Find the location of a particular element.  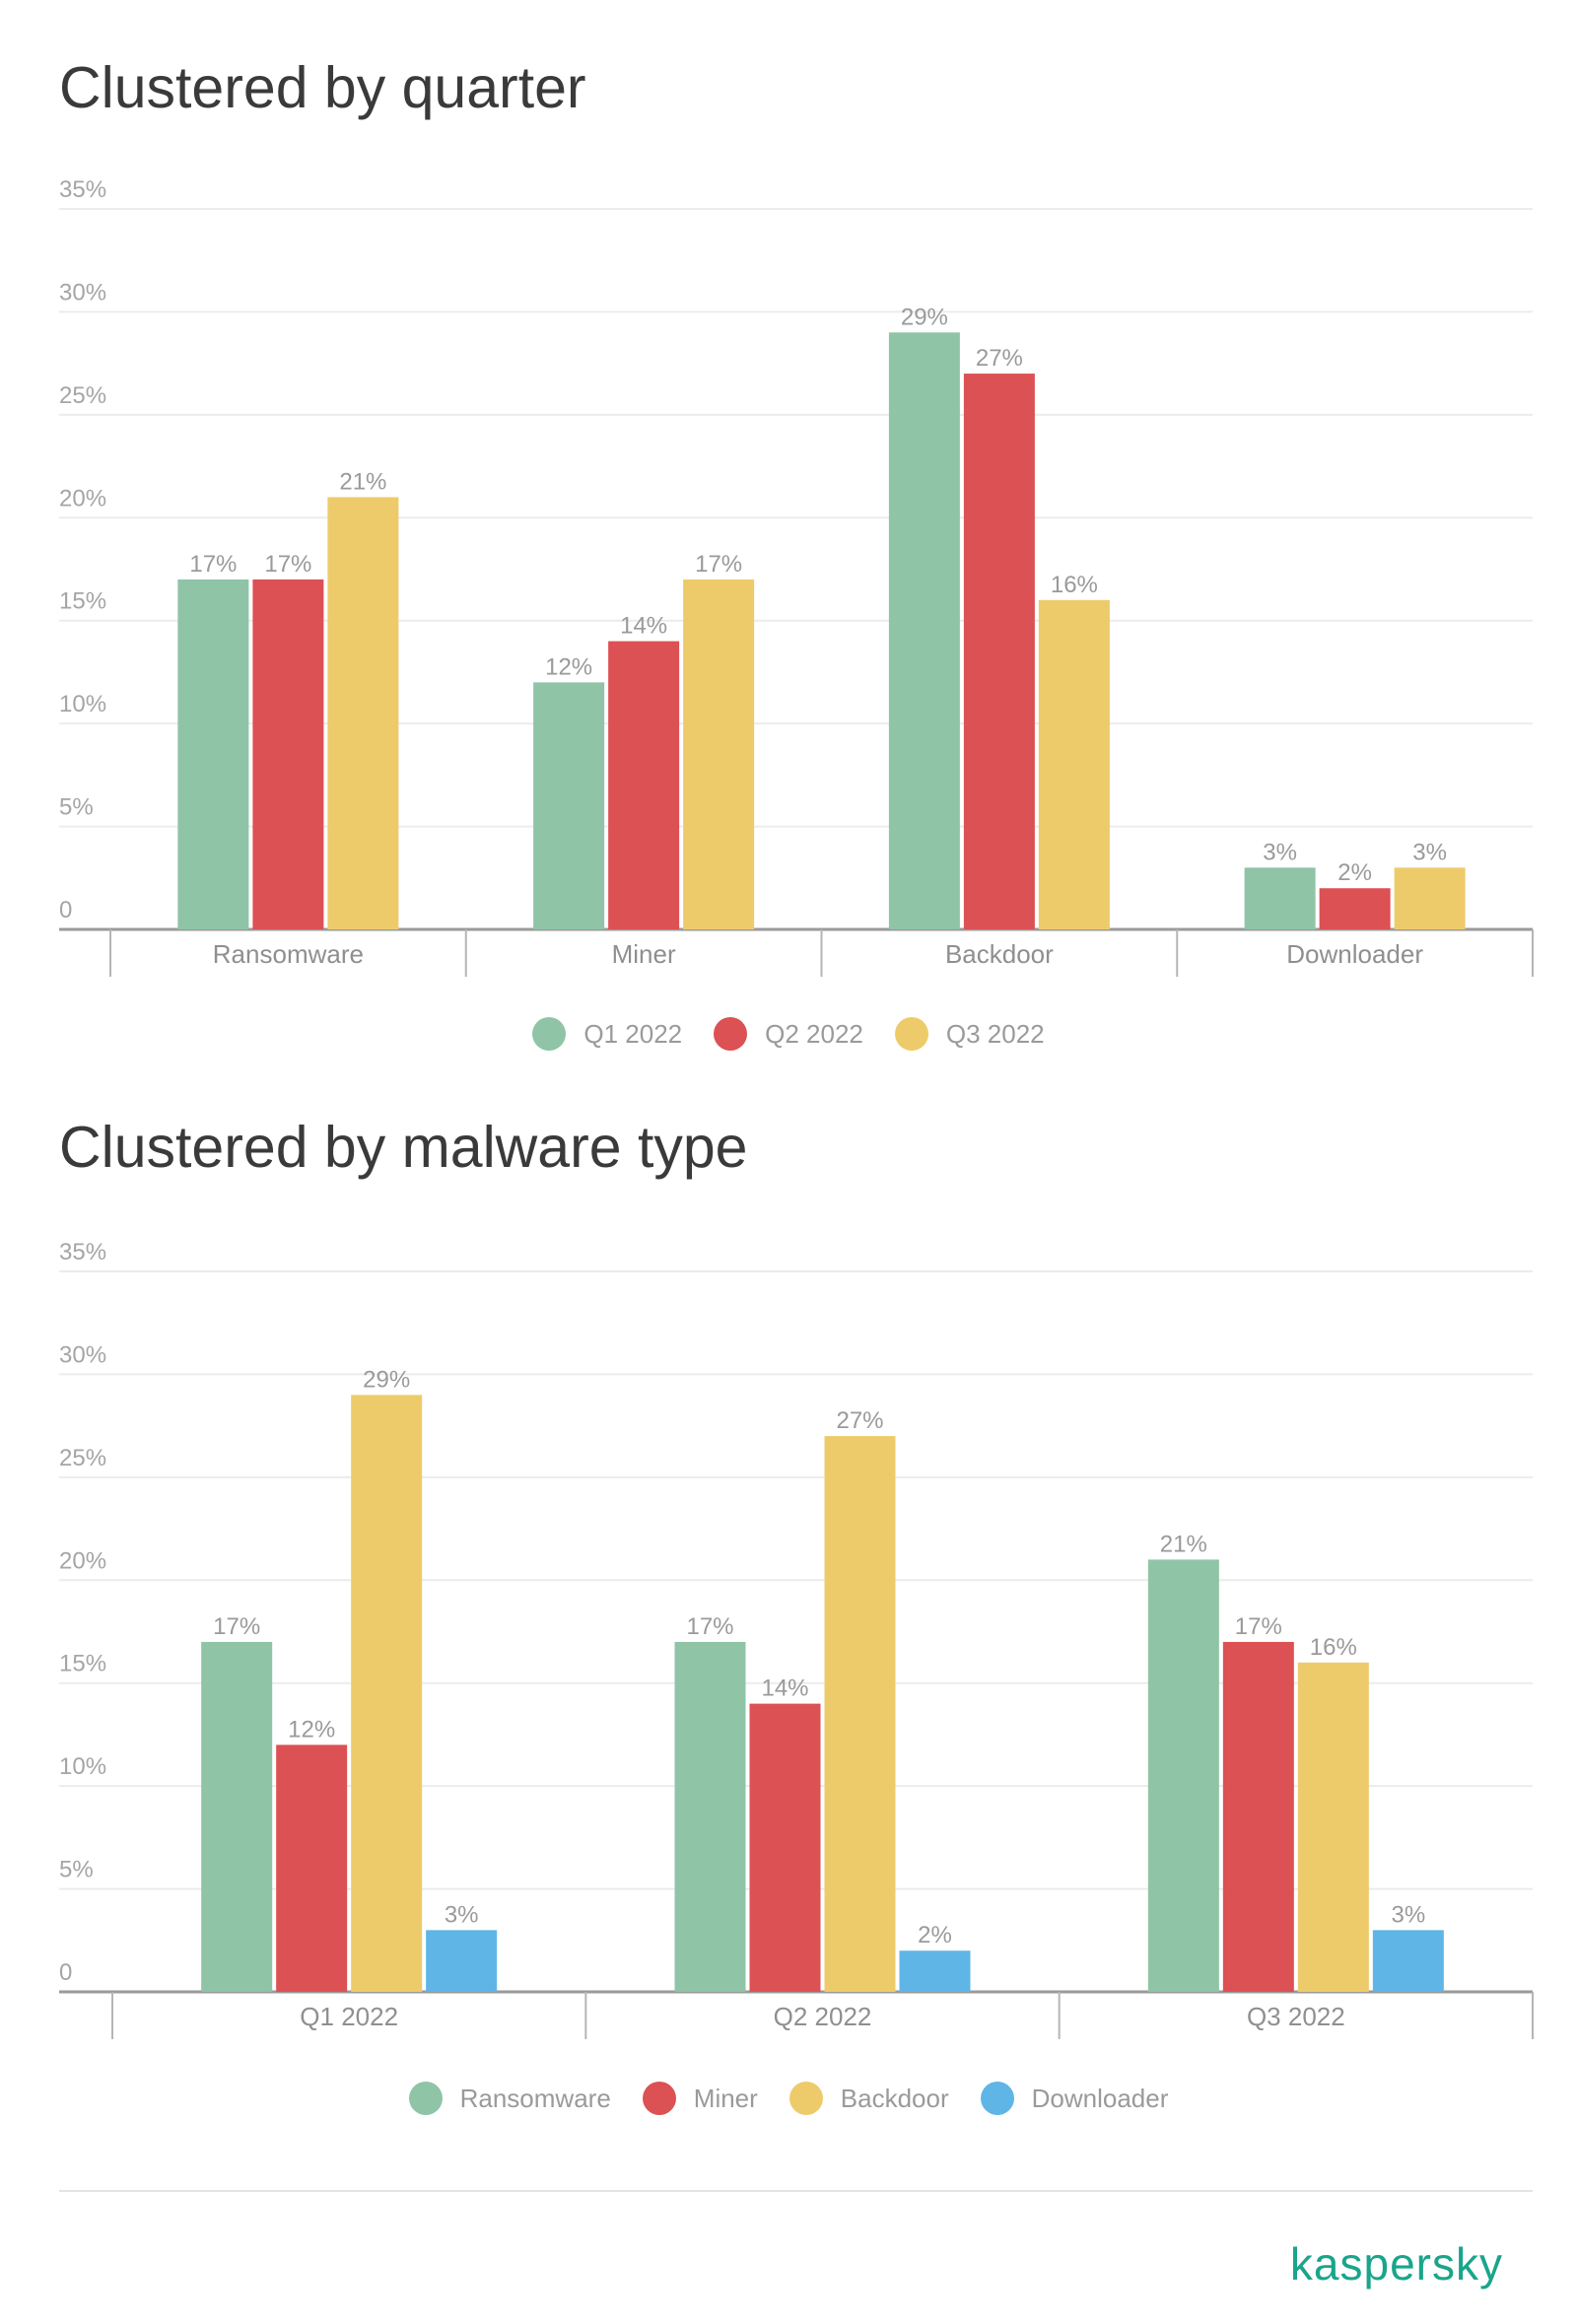

legend-item: Q1 2022 is located at coordinates (607, 1034).